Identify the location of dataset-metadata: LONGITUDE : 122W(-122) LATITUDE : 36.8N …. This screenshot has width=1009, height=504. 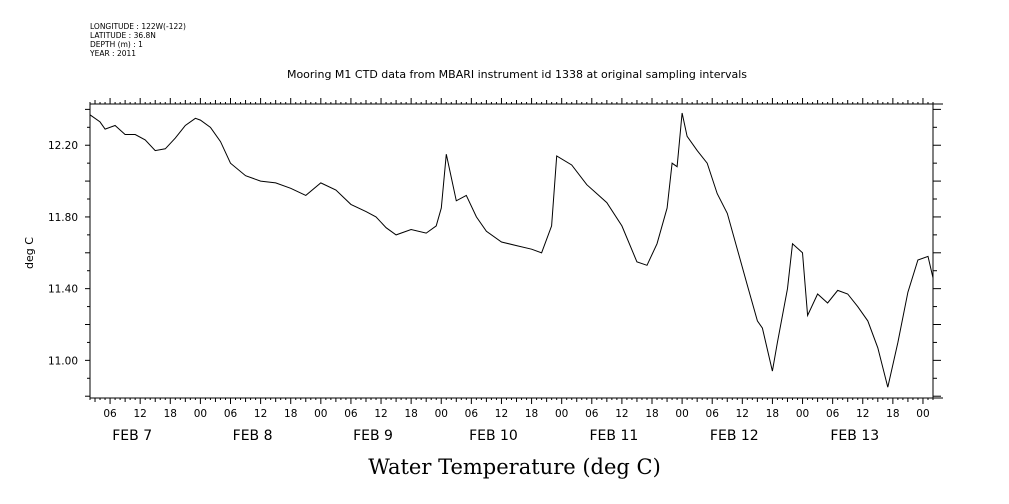
(138, 40).